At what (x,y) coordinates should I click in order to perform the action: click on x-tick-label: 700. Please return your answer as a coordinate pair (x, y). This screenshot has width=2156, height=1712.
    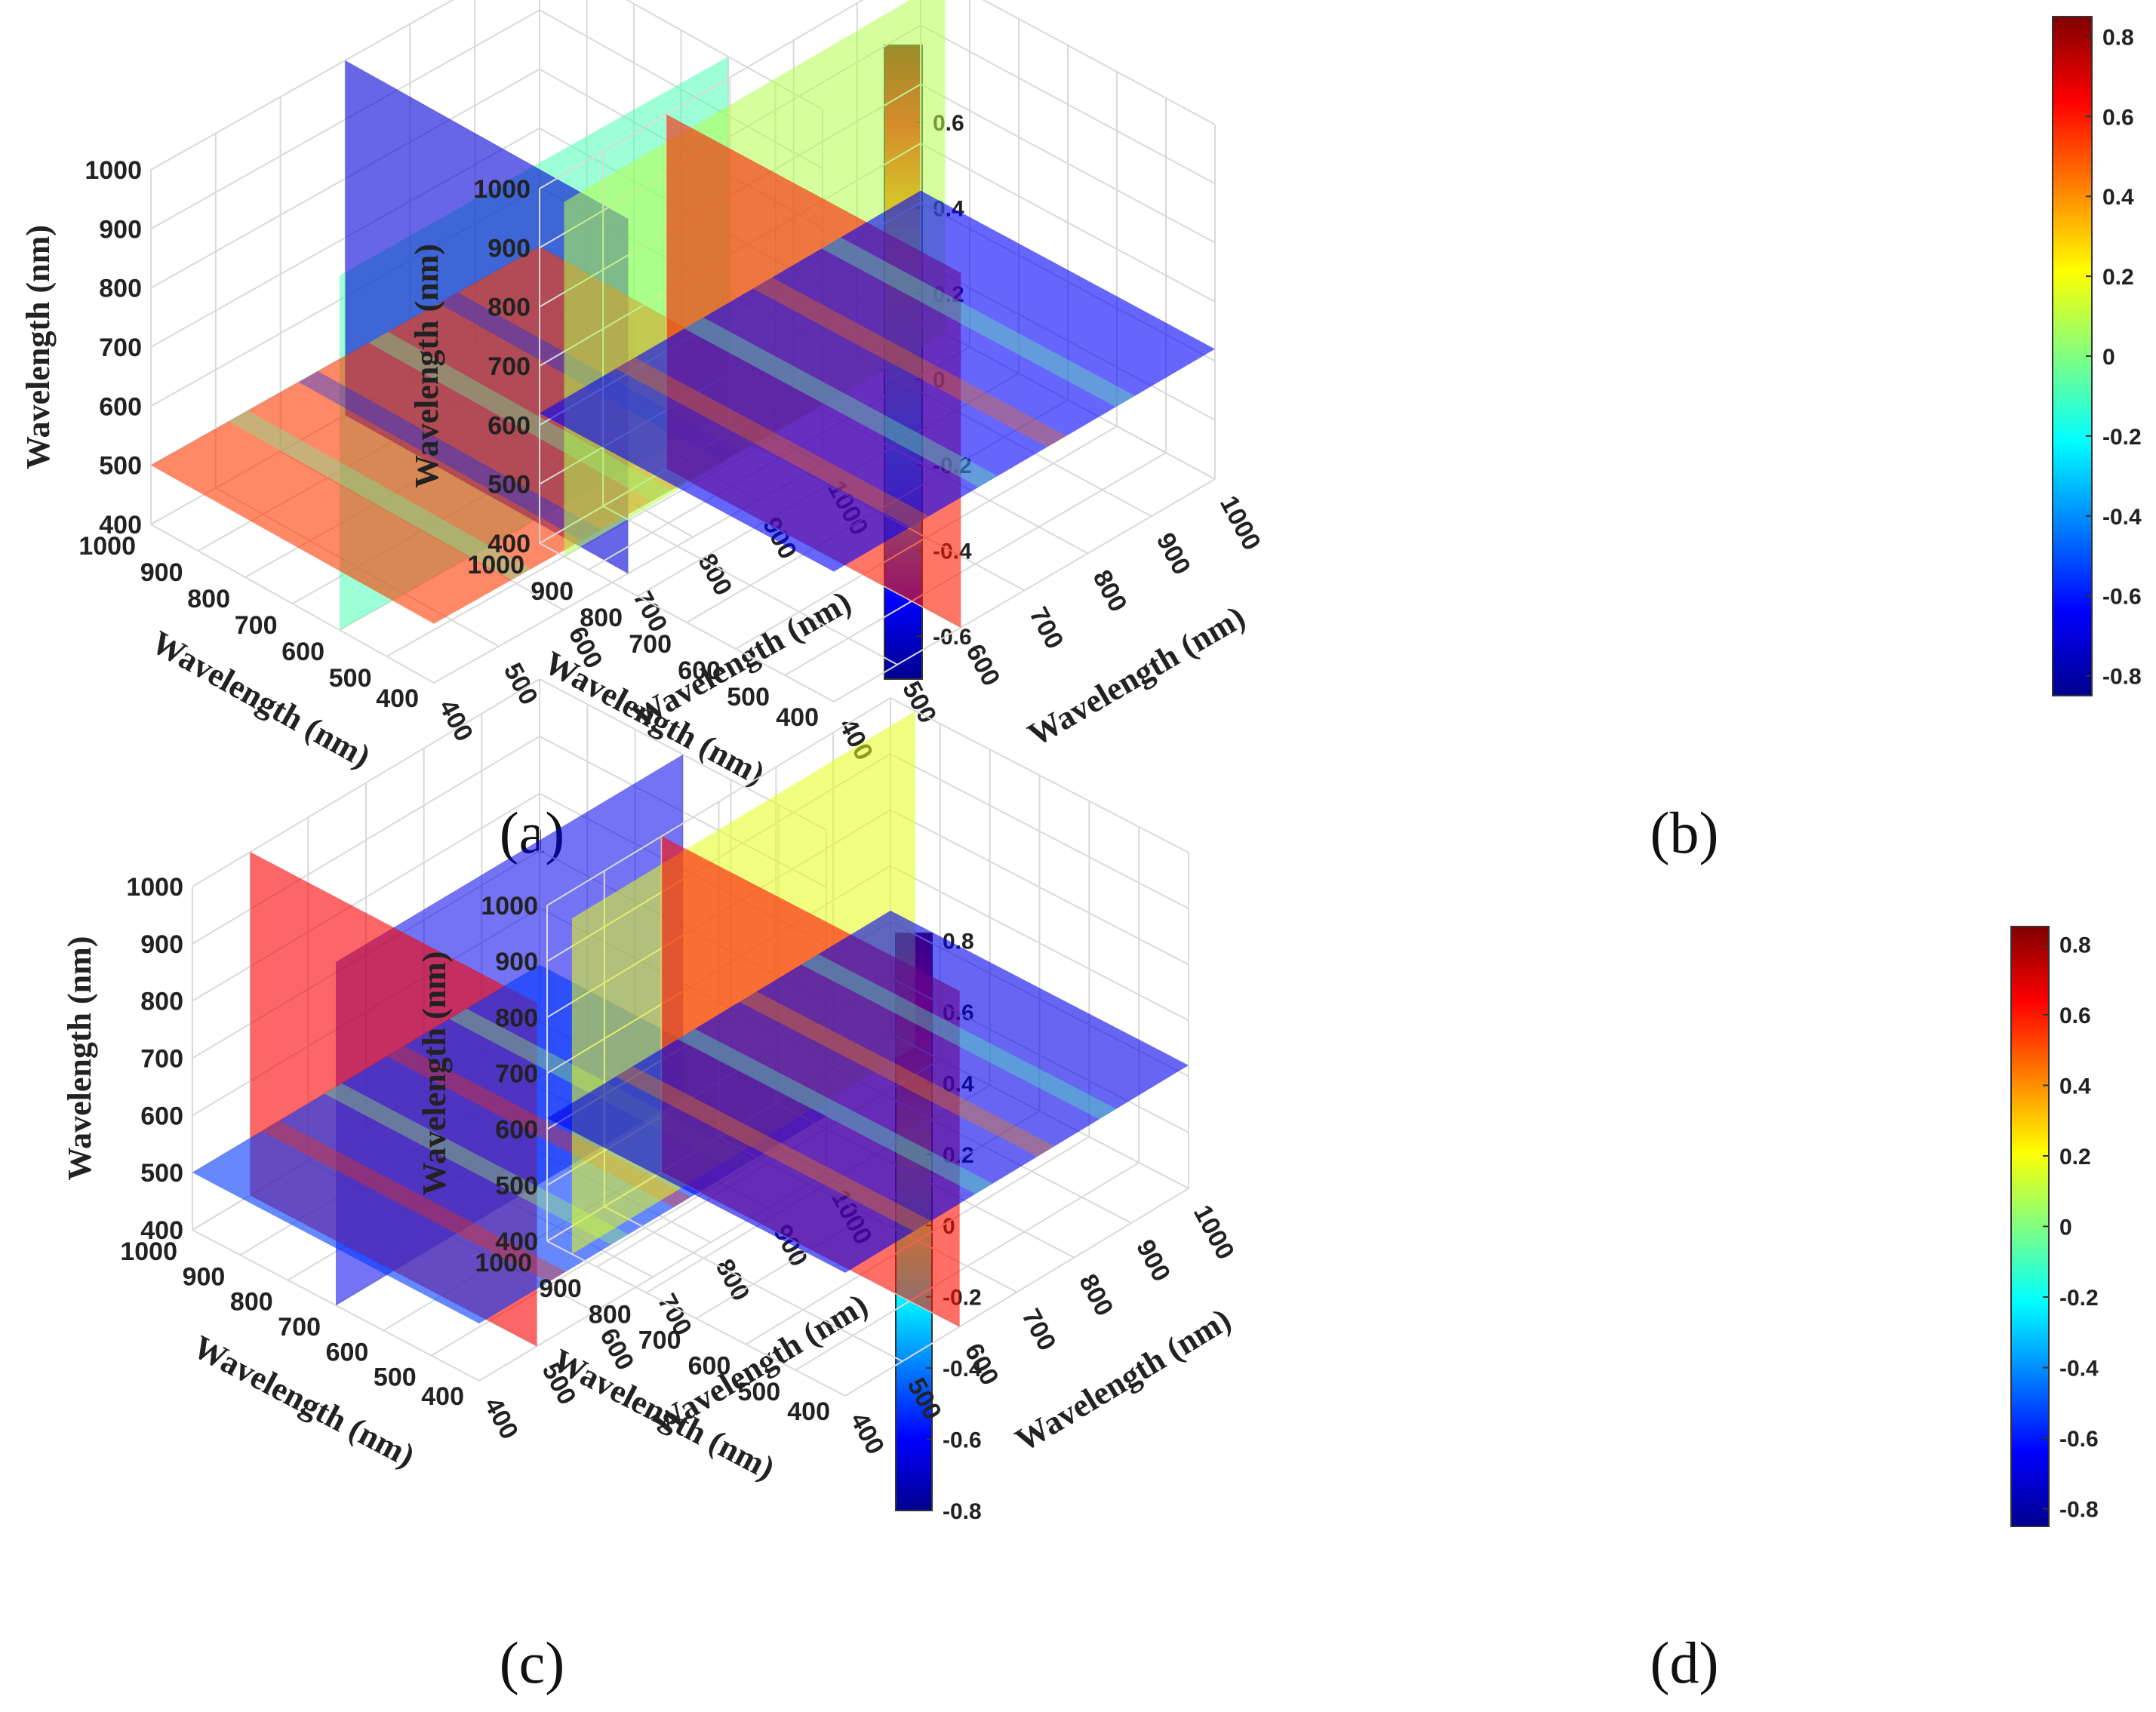
    Looking at the image, I should click on (1046, 627).